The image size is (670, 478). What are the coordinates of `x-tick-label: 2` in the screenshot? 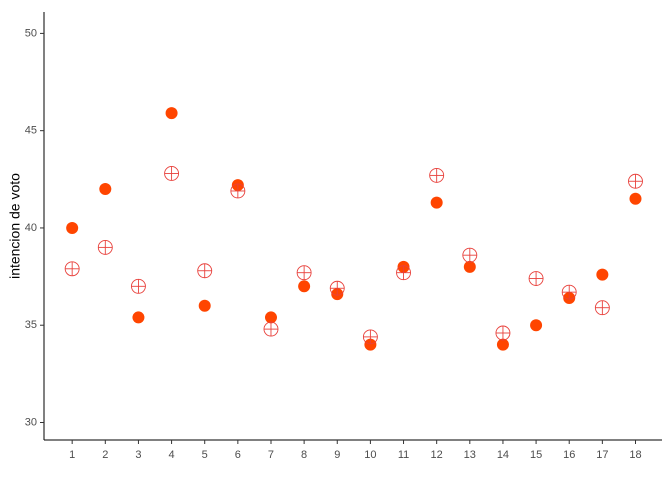 It's located at (105, 455).